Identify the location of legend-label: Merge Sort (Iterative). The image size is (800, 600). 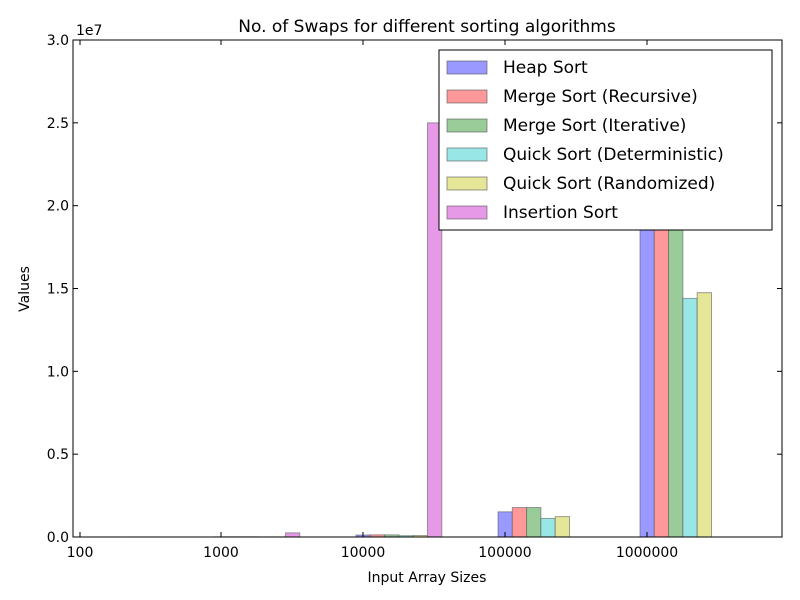
(594, 126).